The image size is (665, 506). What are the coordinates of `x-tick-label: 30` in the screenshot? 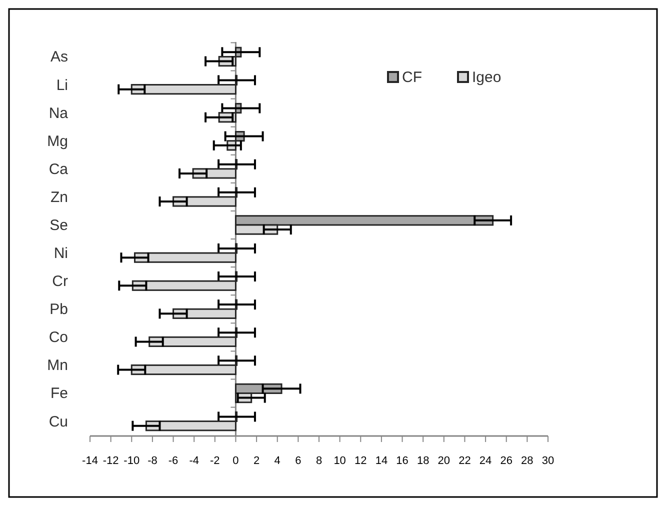 It's located at (548, 461).